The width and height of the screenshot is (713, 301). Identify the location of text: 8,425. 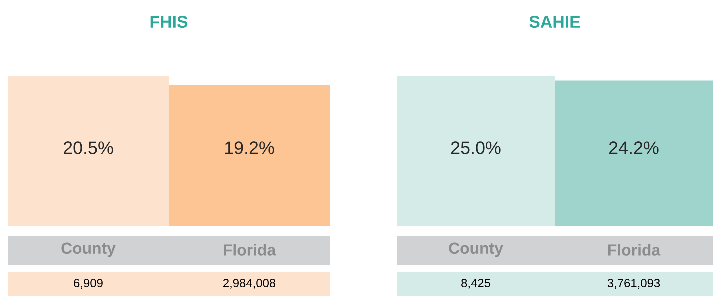
(476, 284).